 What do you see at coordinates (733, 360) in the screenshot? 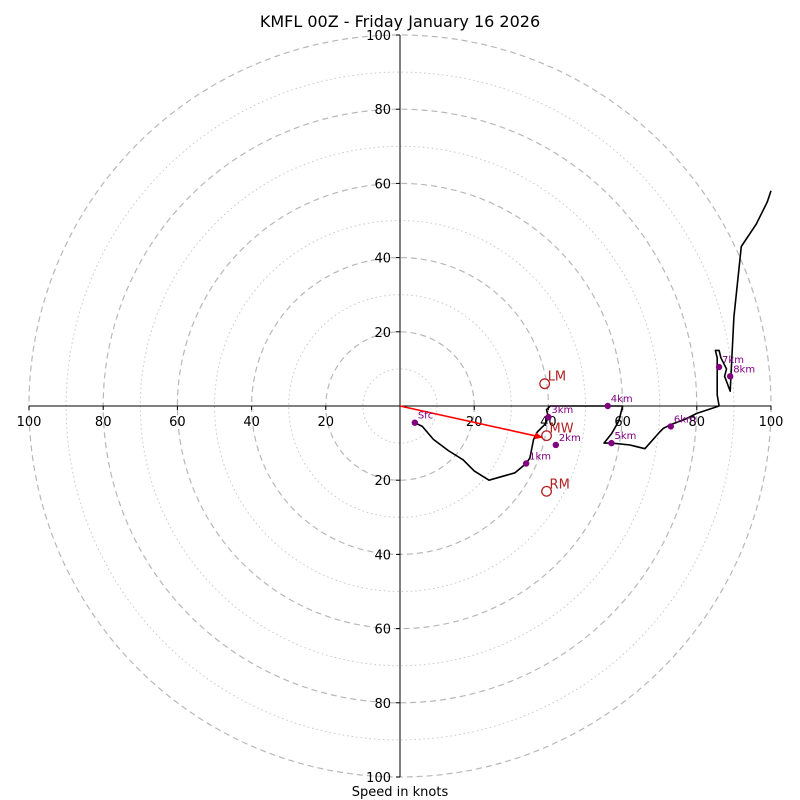
I see `height-marker-label: 7km` at bounding box center [733, 360].